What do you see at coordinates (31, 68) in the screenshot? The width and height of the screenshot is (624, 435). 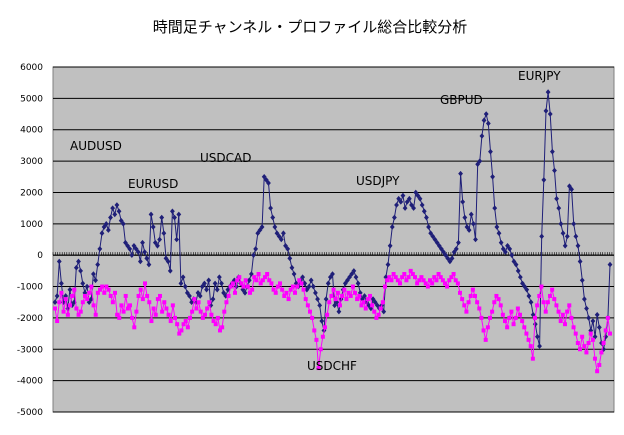 I see `y-tick-label: 6000` at bounding box center [31, 68].